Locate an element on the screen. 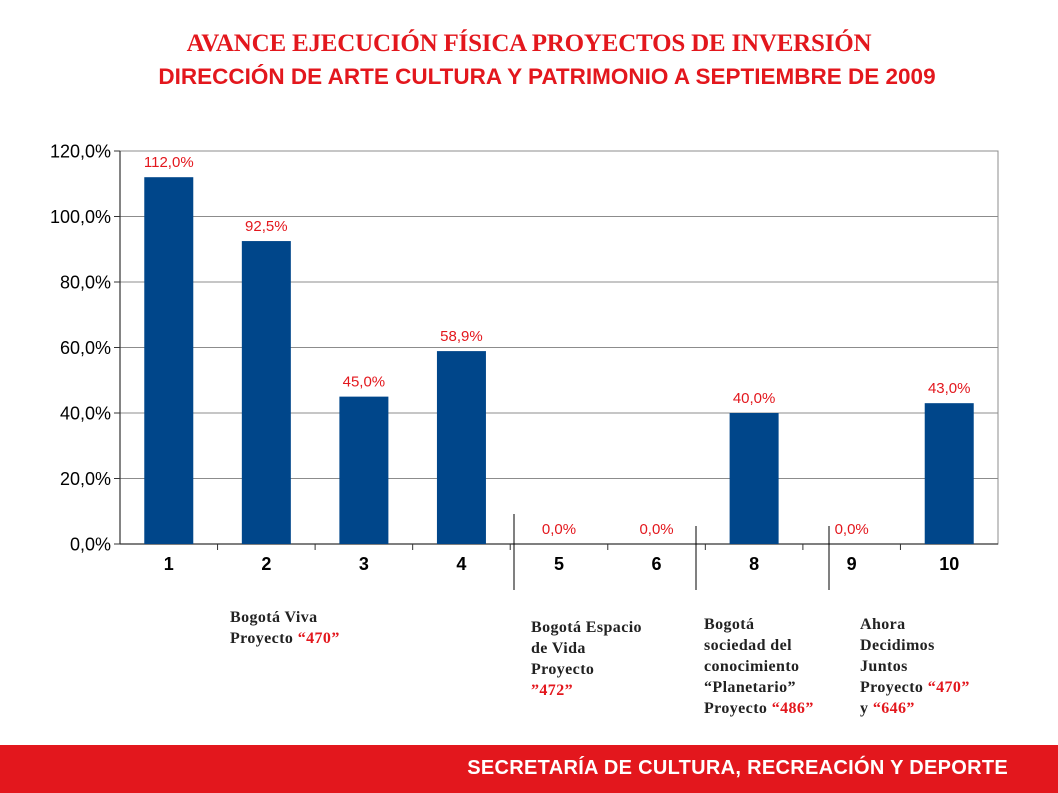 The height and width of the screenshot is (793, 1058). data-label: 43,0% is located at coordinates (949, 388).